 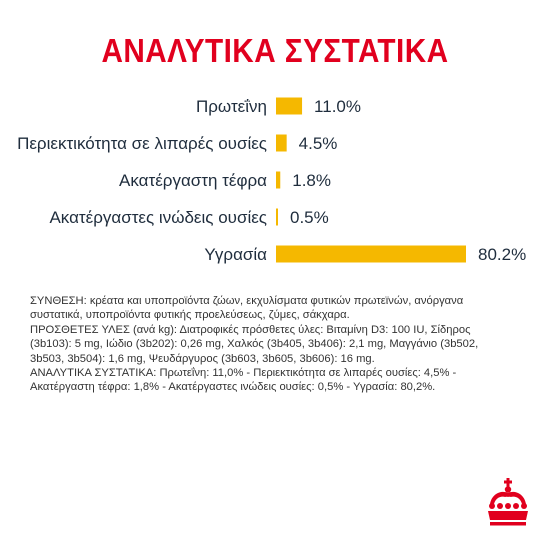 What do you see at coordinates (193, 180) in the screenshot?
I see `category-label: Ακατέργαστη τέφρα` at bounding box center [193, 180].